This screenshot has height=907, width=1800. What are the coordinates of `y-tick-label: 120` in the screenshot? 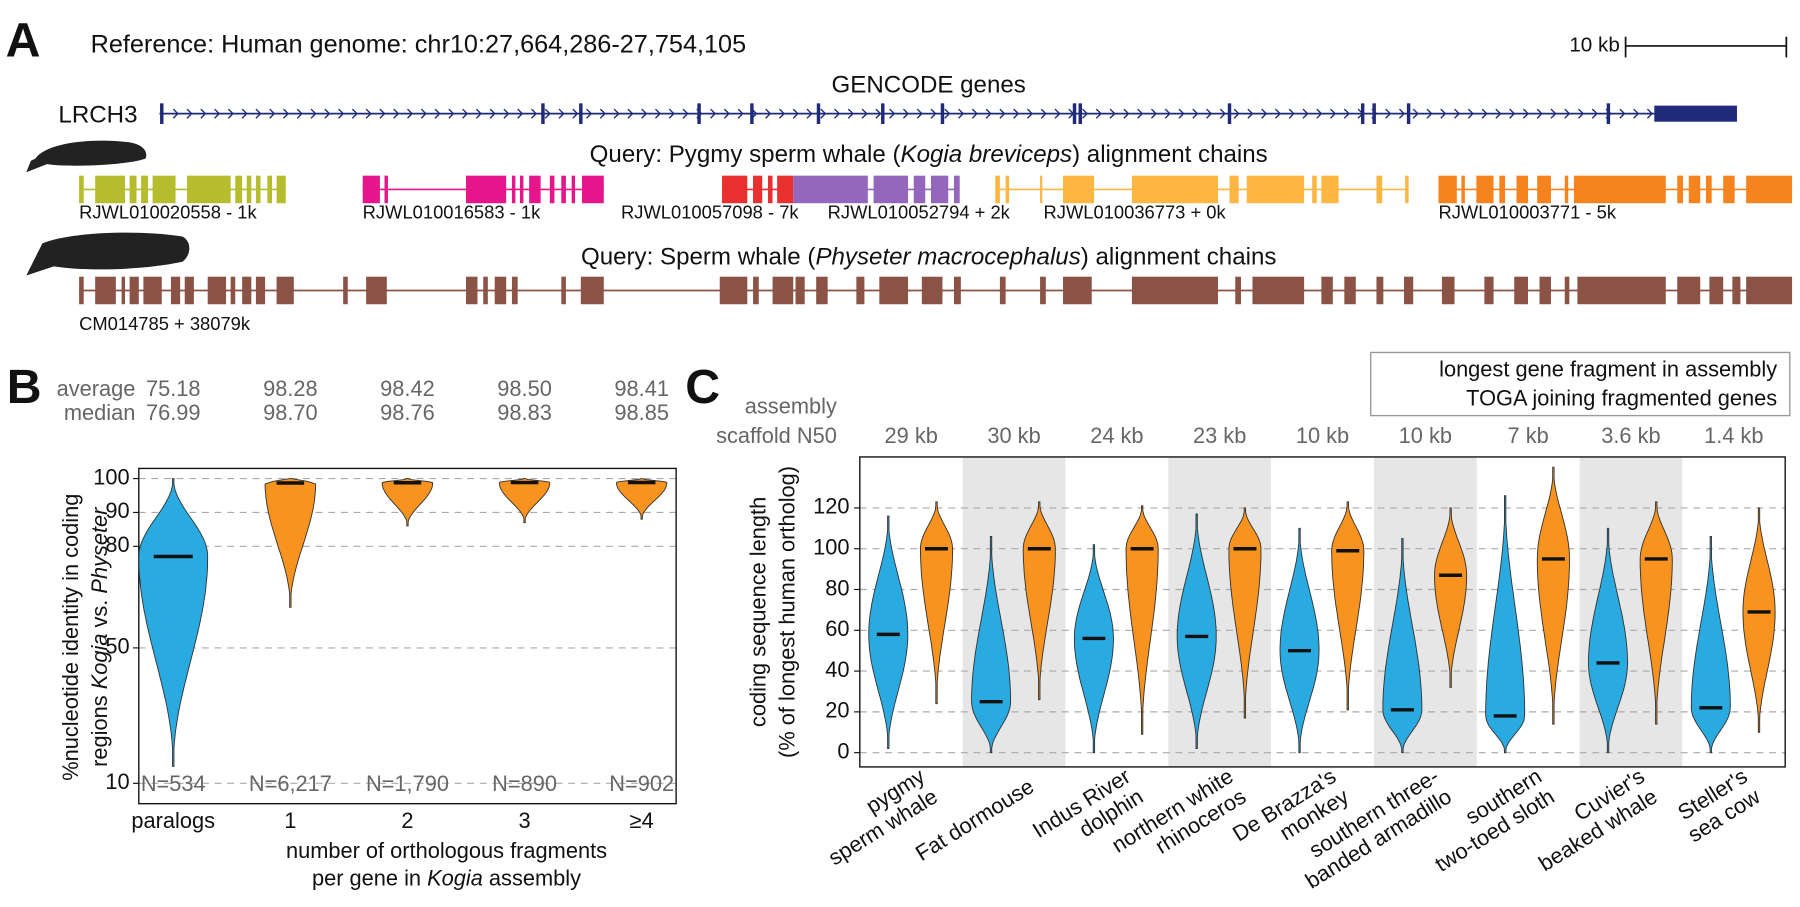 It's located at (831, 506).